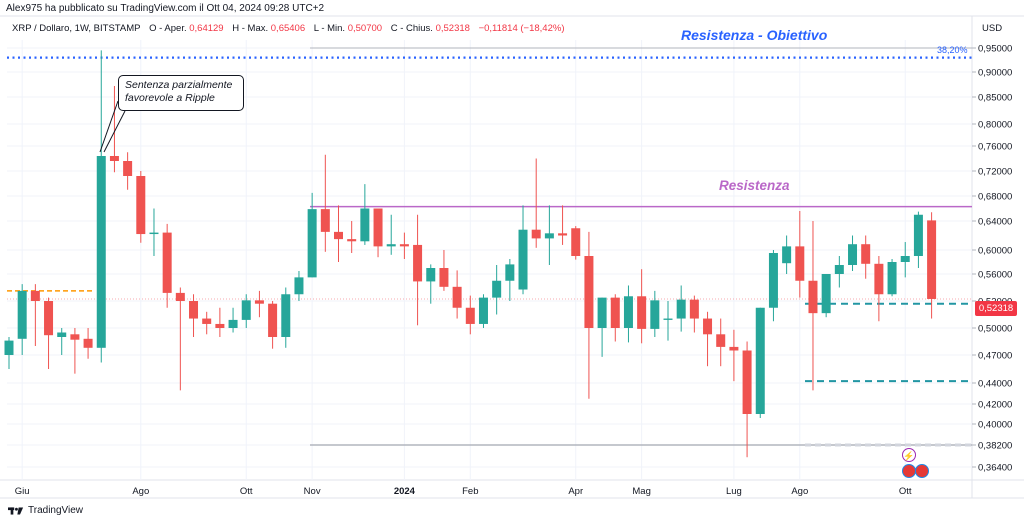  What do you see at coordinates (16, 510) in the screenshot?
I see `tradingview-logo-icon` at bounding box center [16, 510].